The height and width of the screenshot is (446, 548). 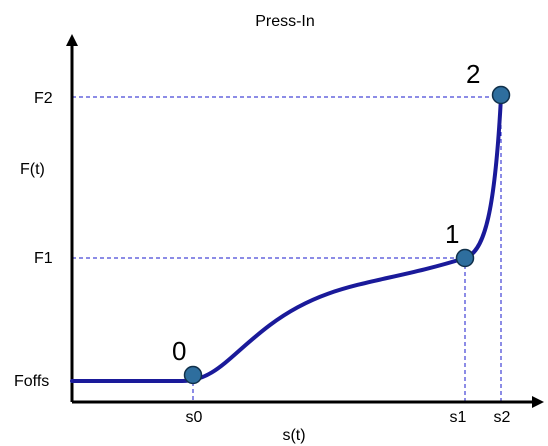 What do you see at coordinates (502, 417) in the screenshot?
I see `x-tick-s2: s2` at bounding box center [502, 417].